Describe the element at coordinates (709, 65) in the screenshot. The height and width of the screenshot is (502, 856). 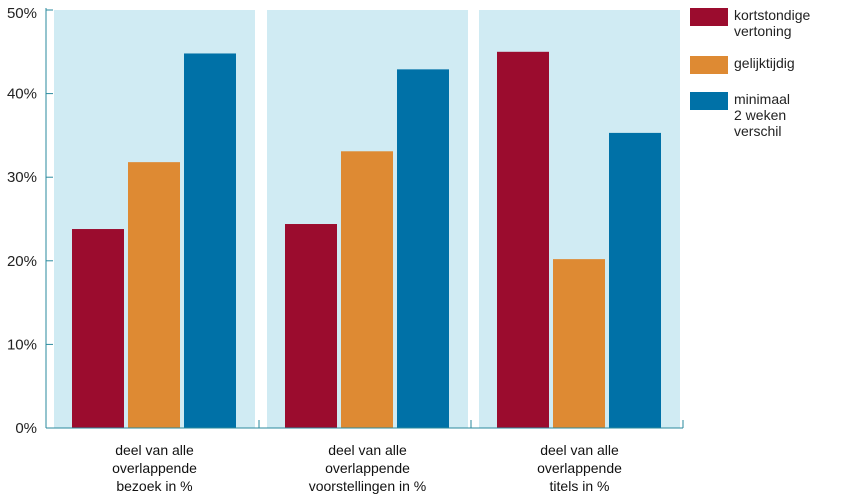
I see `legend-swatch-gelijktijdig` at that location.